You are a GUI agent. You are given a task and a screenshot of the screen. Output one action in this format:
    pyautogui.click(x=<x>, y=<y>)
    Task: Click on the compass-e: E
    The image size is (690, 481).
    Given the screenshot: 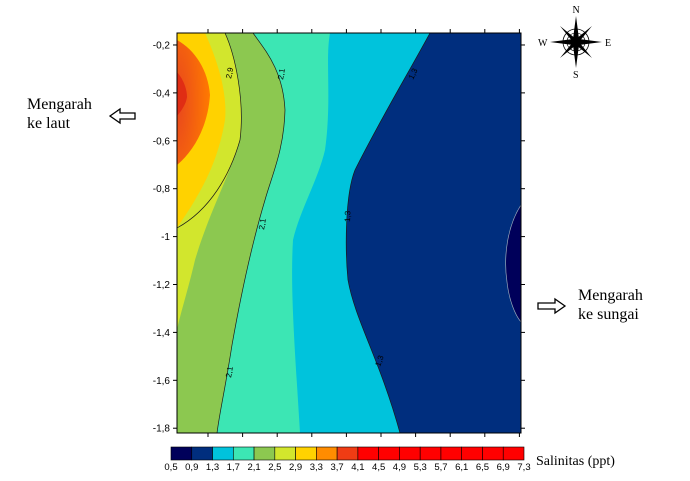 What is the action you would take?
    pyautogui.click(x=608, y=43)
    